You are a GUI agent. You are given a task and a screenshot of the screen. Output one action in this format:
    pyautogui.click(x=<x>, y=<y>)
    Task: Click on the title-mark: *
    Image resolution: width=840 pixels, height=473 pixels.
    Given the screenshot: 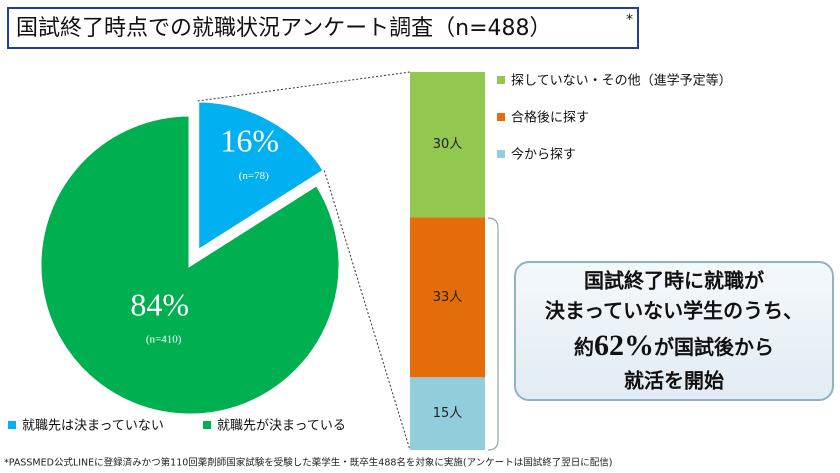 What is the action you would take?
    pyautogui.click(x=629, y=20)
    